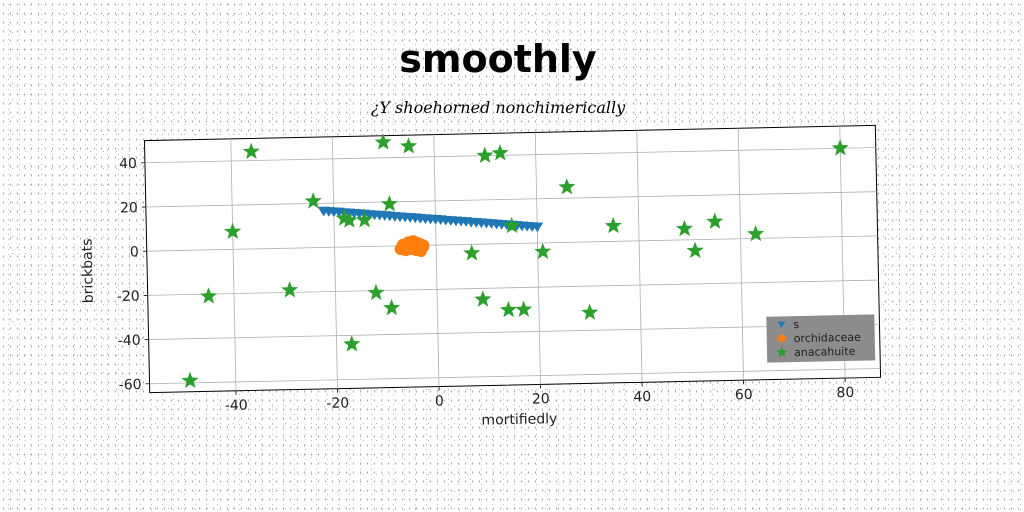 The image size is (1024, 512). I want to click on legend-label-s: s, so click(796, 324).